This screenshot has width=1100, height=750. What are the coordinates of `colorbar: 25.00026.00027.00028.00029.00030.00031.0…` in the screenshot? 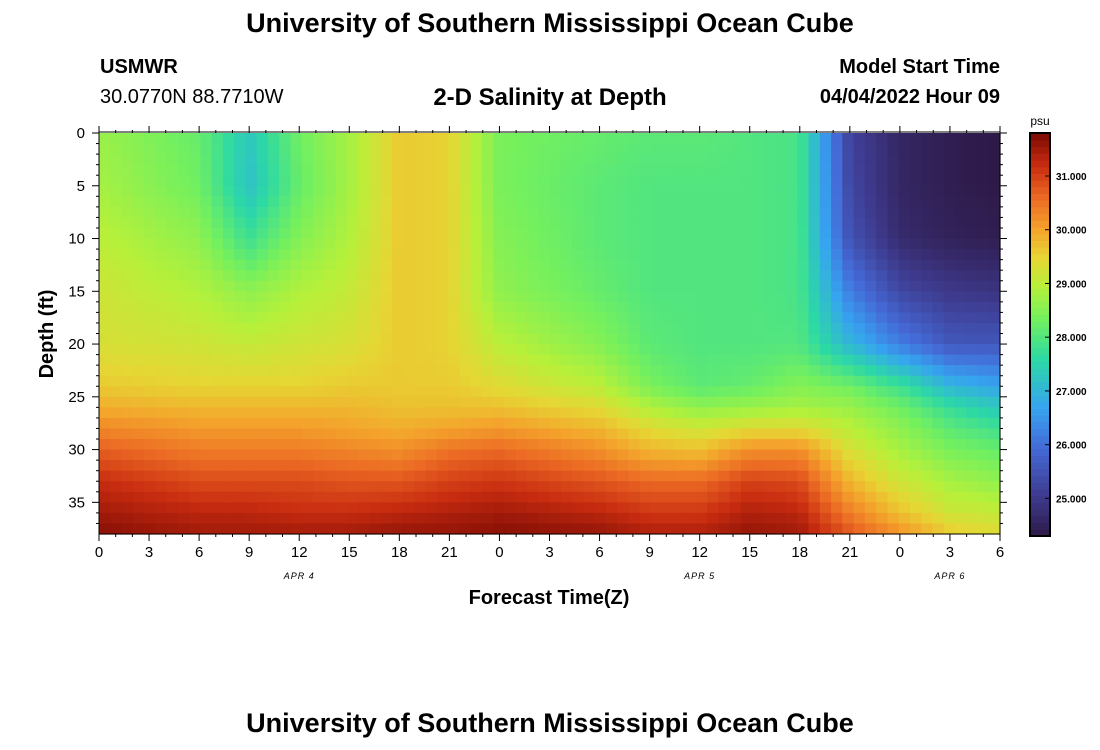 It's located at (1058, 334).